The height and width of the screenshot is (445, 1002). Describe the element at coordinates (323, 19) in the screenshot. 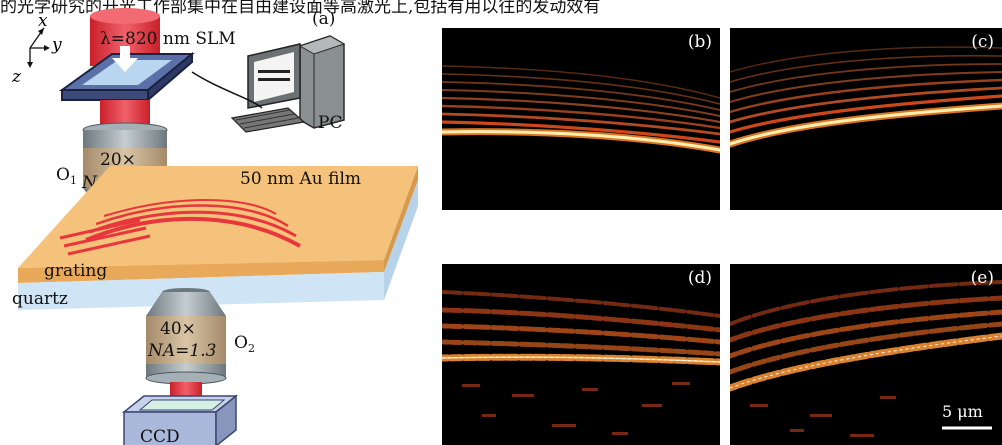

I see `panel-a-label: (a)` at that location.